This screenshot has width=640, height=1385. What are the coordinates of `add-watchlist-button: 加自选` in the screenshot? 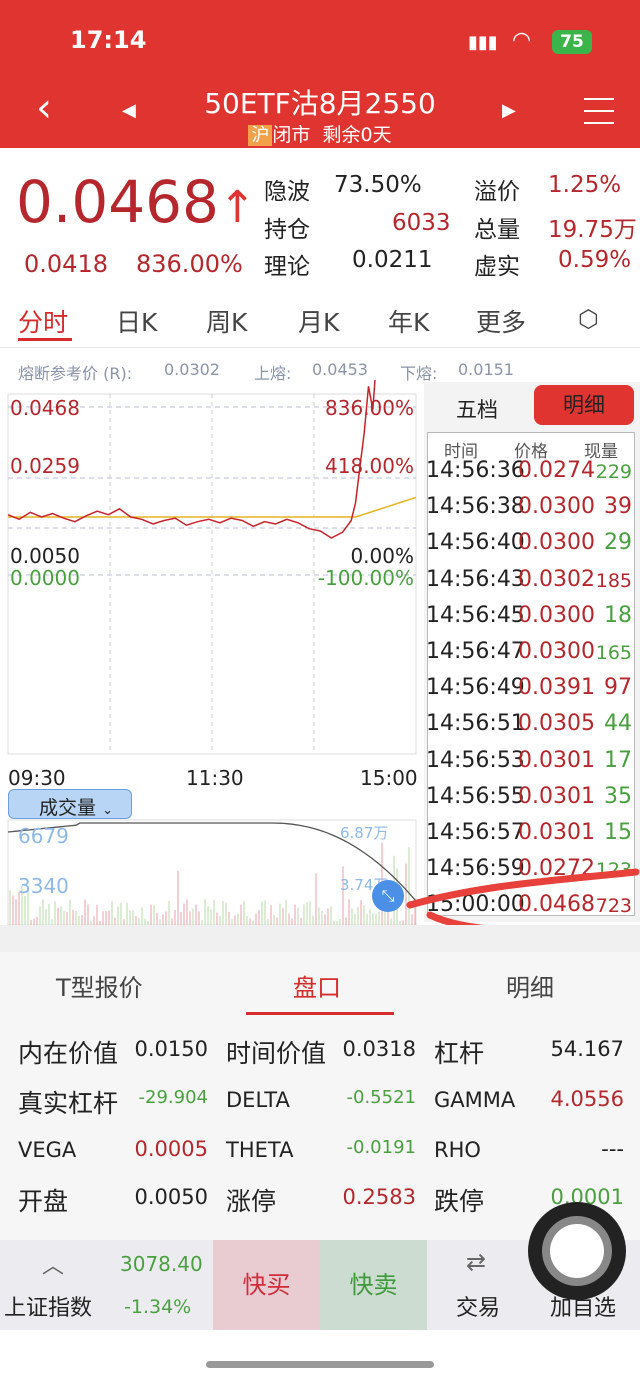 It's located at (583, 1308).